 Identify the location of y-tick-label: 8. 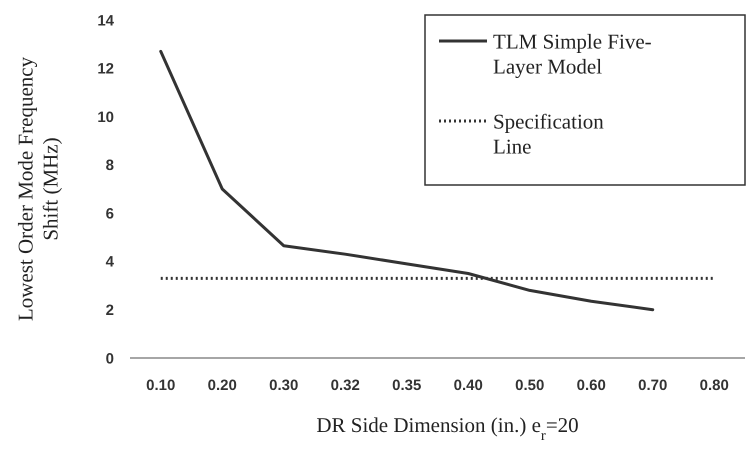
(110, 165).